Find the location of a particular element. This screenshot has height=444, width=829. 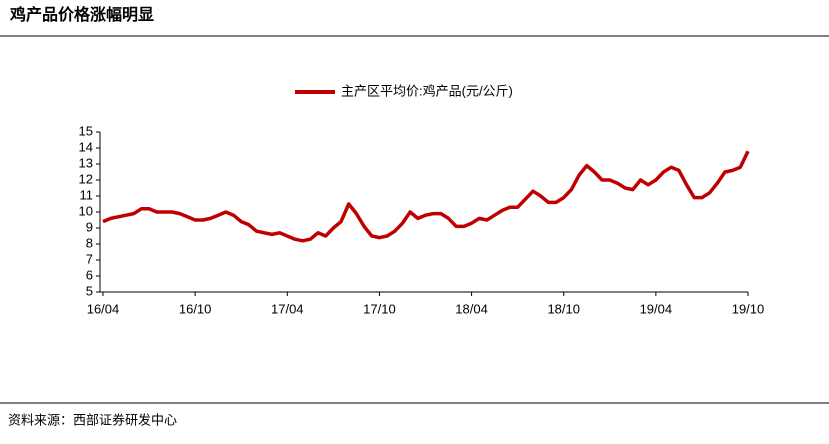

x-tick-label: 19/10 is located at coordinates (748, 308).